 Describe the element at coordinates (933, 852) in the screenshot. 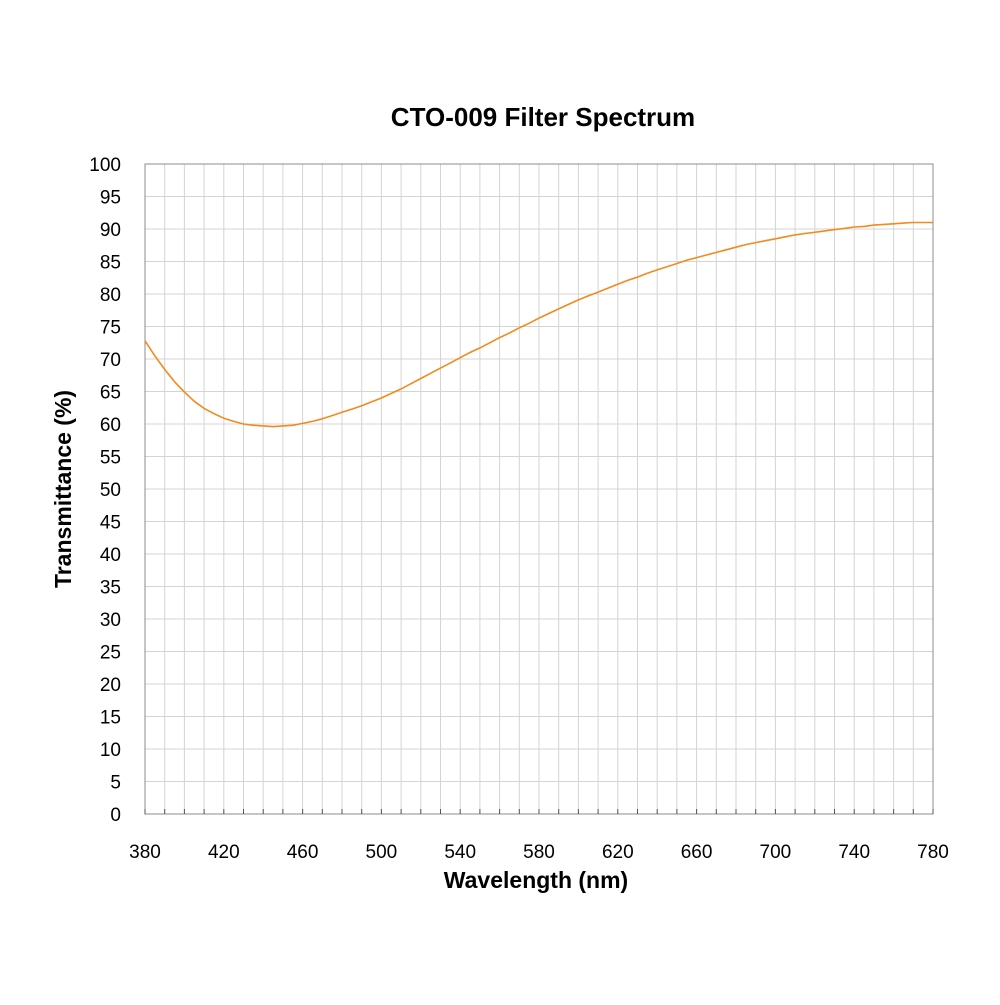

I see `x-tick-label: 780` at that location.